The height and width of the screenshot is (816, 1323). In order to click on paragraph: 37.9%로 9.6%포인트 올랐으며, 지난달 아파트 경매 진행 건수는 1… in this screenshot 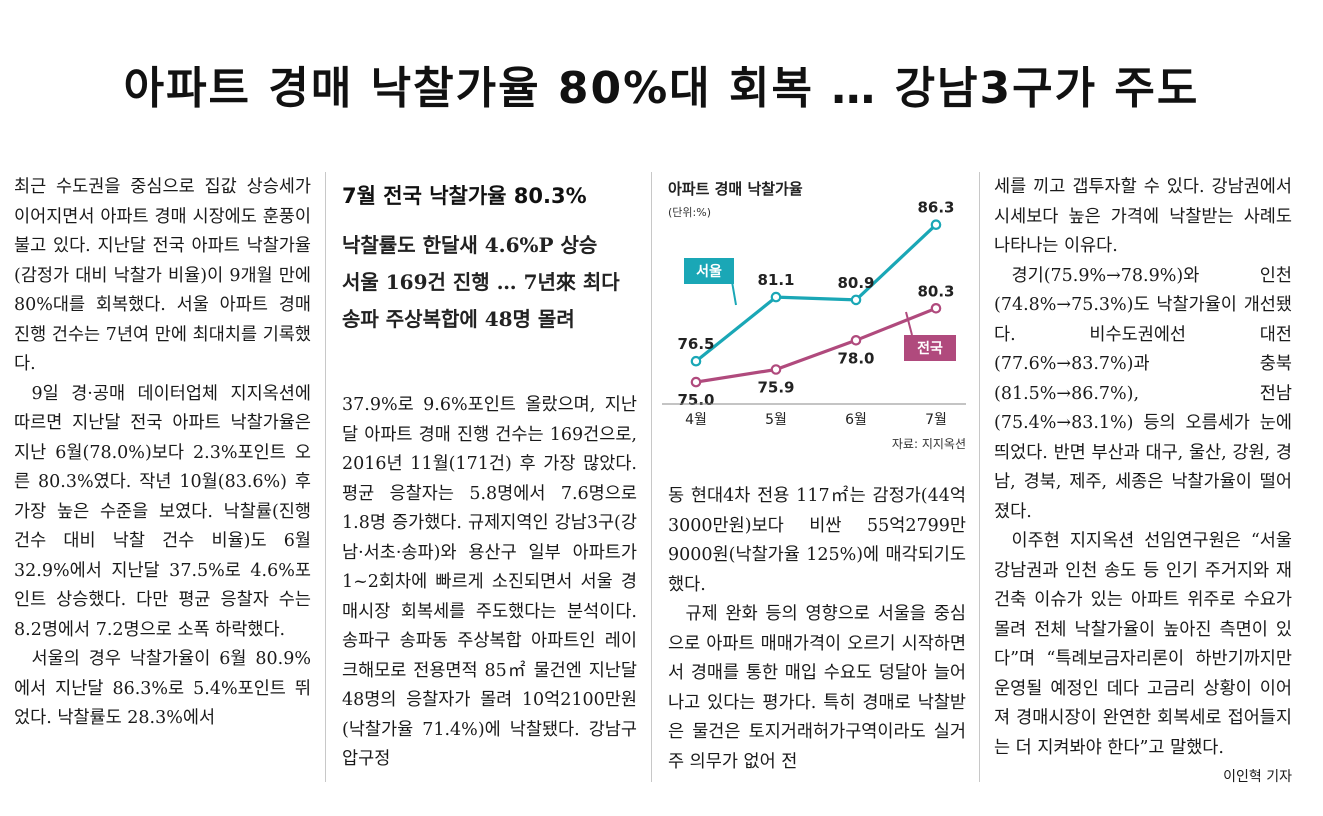, I will do `click(489, 582)`.